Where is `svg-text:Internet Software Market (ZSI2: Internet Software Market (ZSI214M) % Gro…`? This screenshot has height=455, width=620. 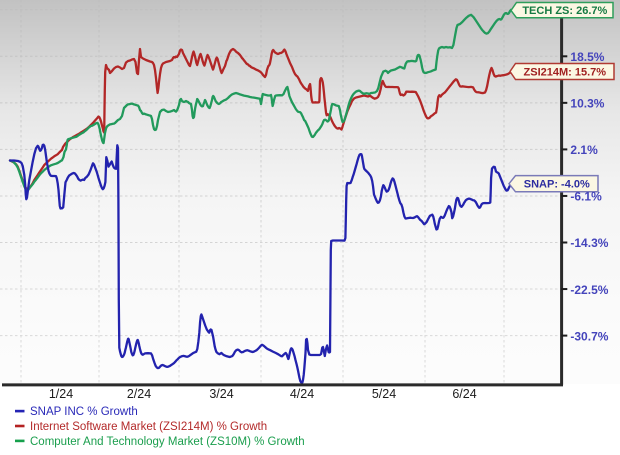 svg-text:Internet Software Market (ZSI2: Internet Software Market (ZSI214M) % Gro… is located at coordinates (148, 427).